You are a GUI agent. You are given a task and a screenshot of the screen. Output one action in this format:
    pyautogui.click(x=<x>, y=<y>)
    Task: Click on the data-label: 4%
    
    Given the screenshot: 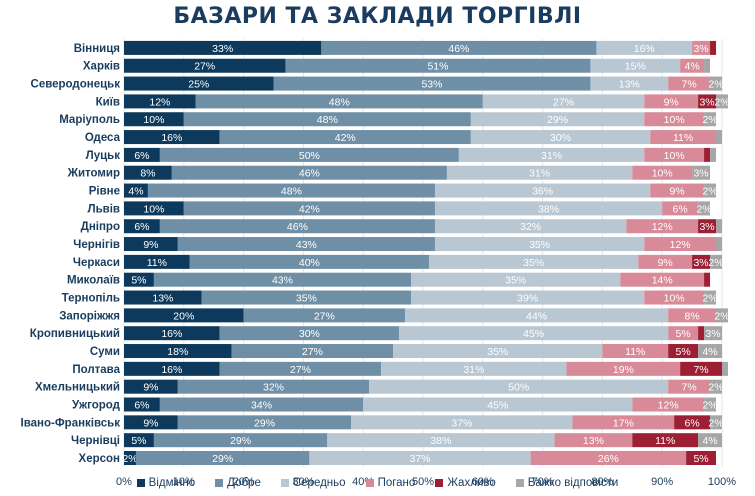 What is the action you would take?
    pyautogui.click(x=692, y=67)
    